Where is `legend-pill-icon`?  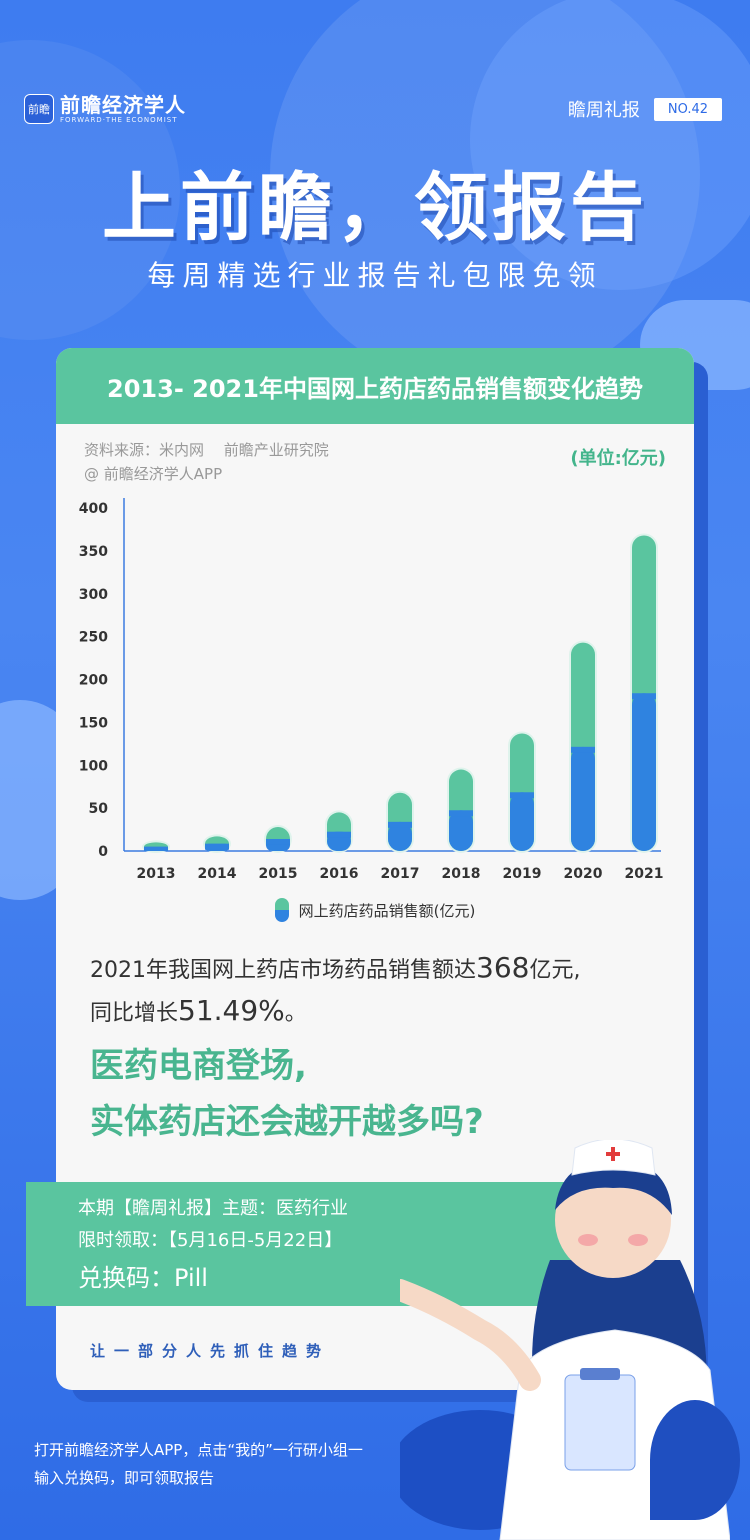
legend-pill-icon is located at coordinates (281, 910).